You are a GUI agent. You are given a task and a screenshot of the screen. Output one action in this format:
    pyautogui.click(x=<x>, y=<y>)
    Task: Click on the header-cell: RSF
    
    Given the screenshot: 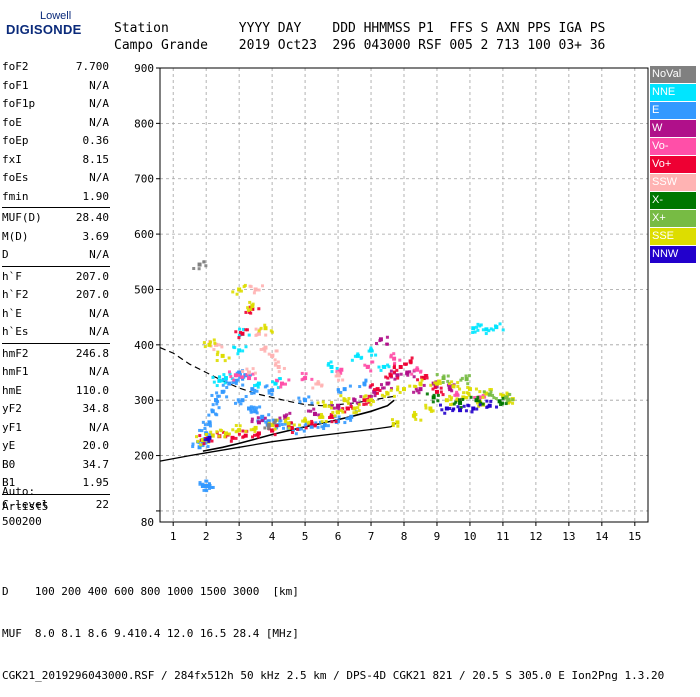 What is the action you would take?
    pyautogui.click(x=430, y=45)
    